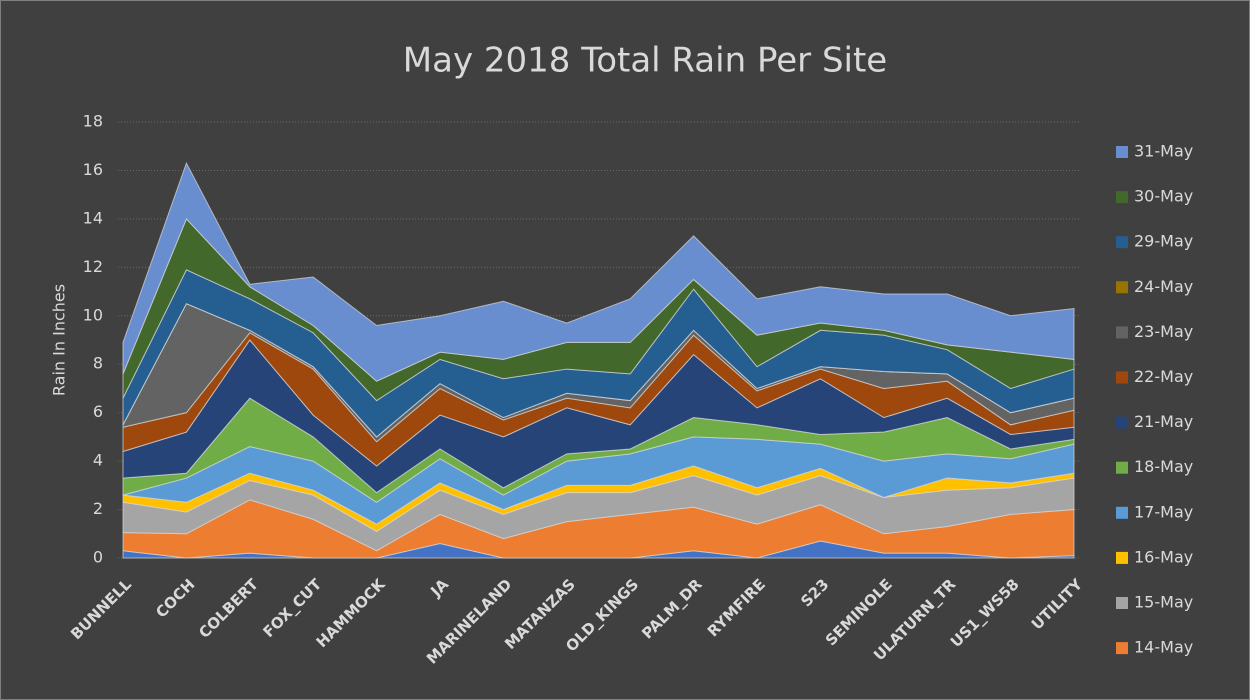 The width and height of the screenshot is (1250, 700). What do you see at coordinates (1163, 466) in the screenshot?
I see `legend-label: 18-May` at bounding box center [1163, 466].